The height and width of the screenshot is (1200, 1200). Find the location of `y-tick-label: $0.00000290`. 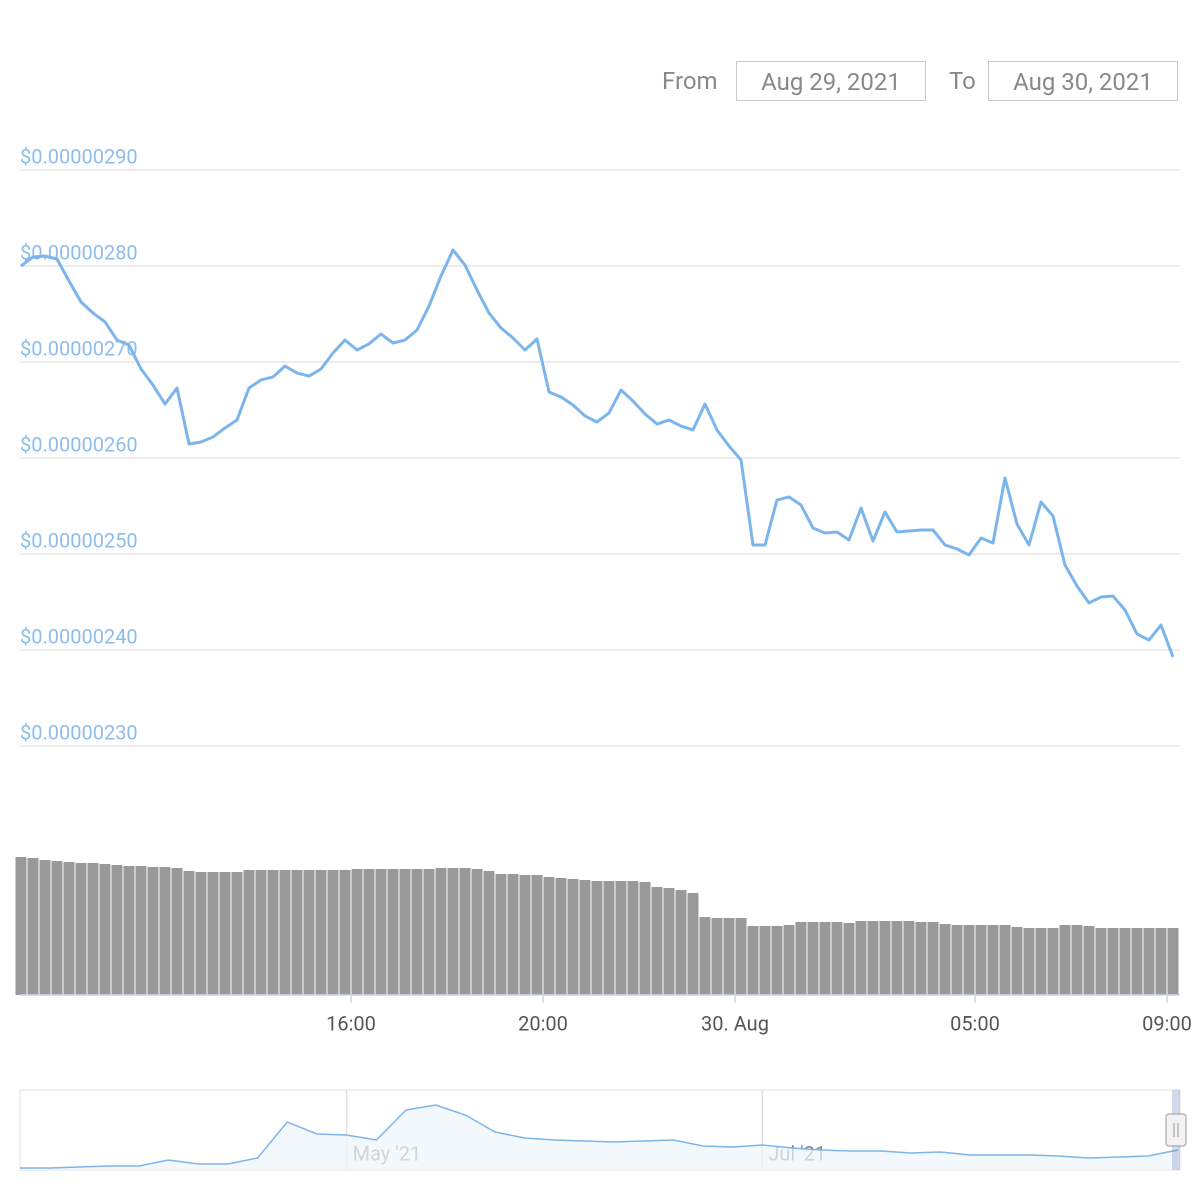

y-tick-label: $0.00000290 is located at coordinates (79, 156).